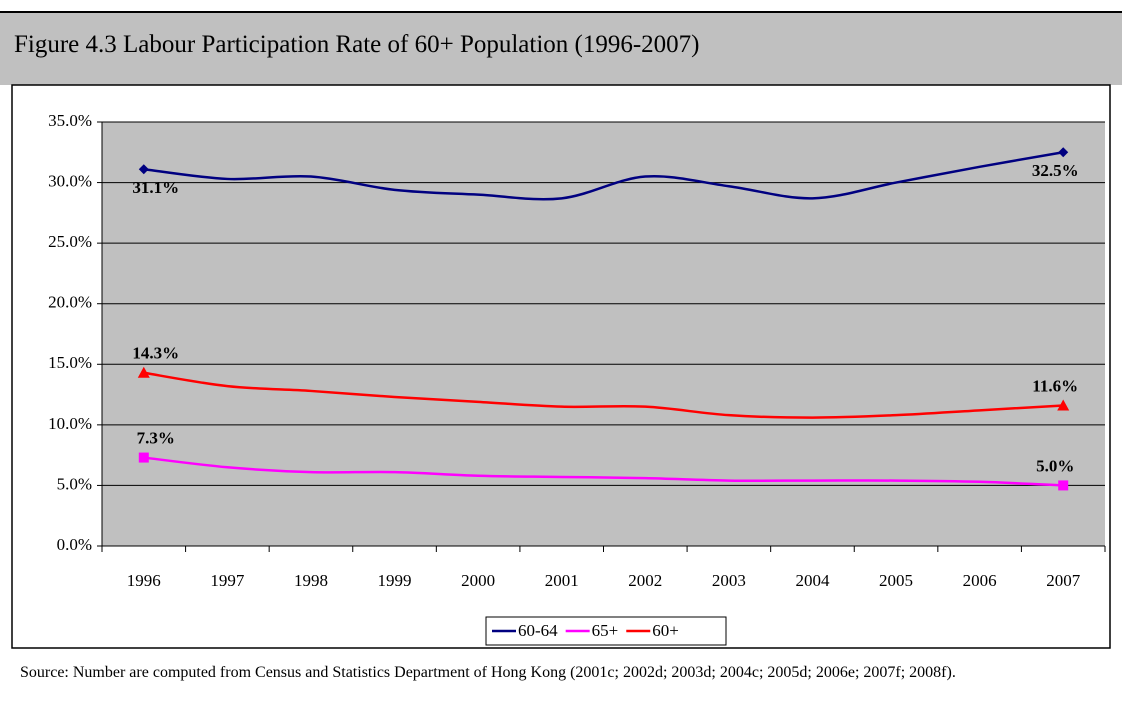 The image size is (1122, 713). What do you see at coordinates (70, 423) in the screenshot?
I see `y-tick-label: 10.0%` at bounding box center [70, 423].